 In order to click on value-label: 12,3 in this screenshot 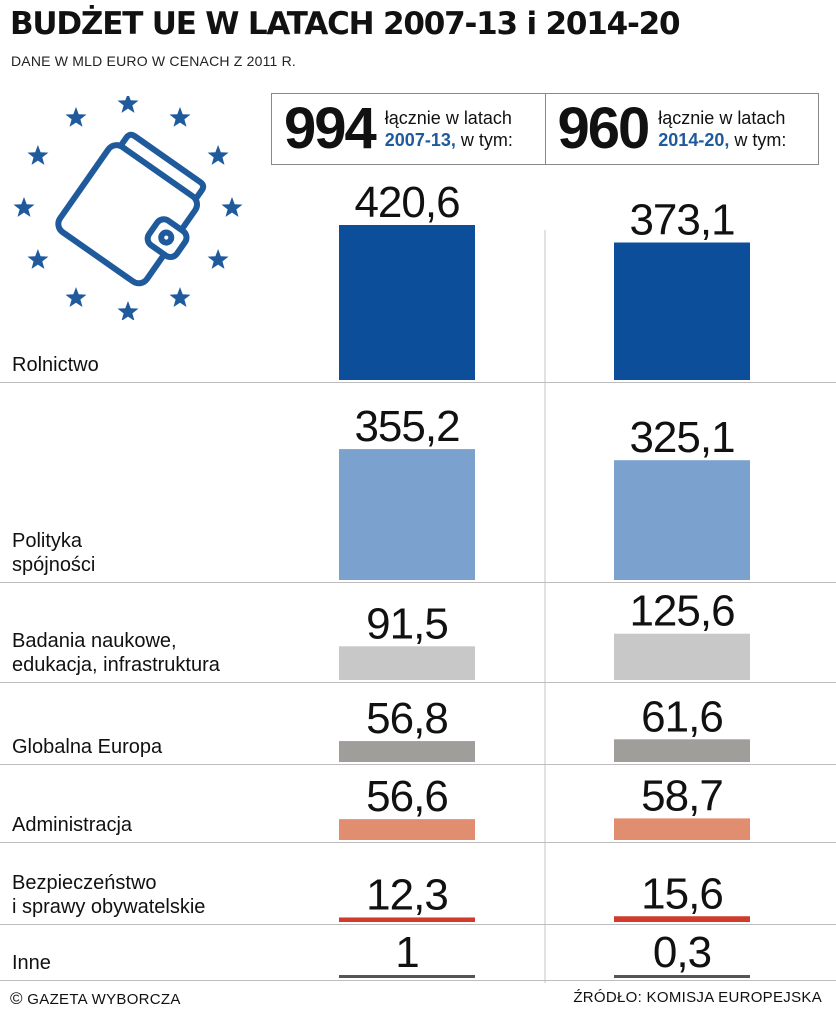, I will do `click(407, 894)`.